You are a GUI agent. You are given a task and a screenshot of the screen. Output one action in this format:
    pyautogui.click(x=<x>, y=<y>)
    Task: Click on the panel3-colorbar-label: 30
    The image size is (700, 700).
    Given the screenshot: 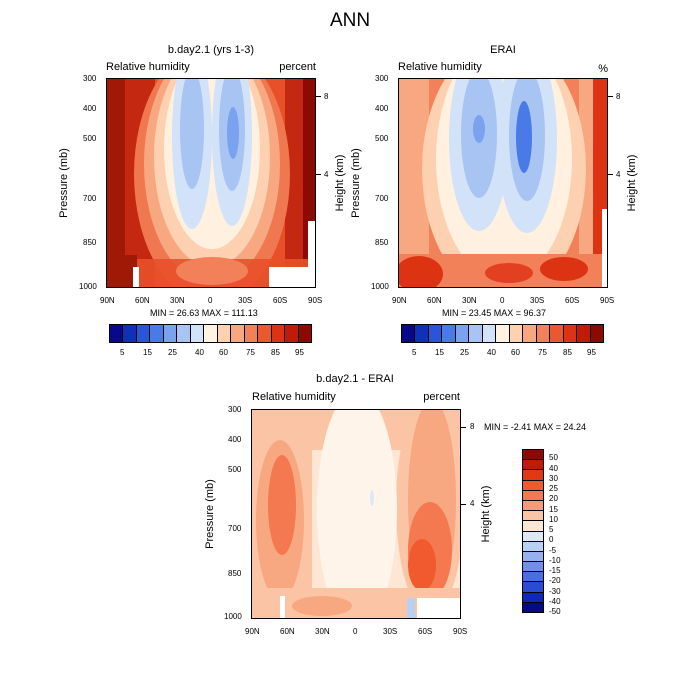 What is the action you would take?
    pyautogui.click(x=553, y=478)
    